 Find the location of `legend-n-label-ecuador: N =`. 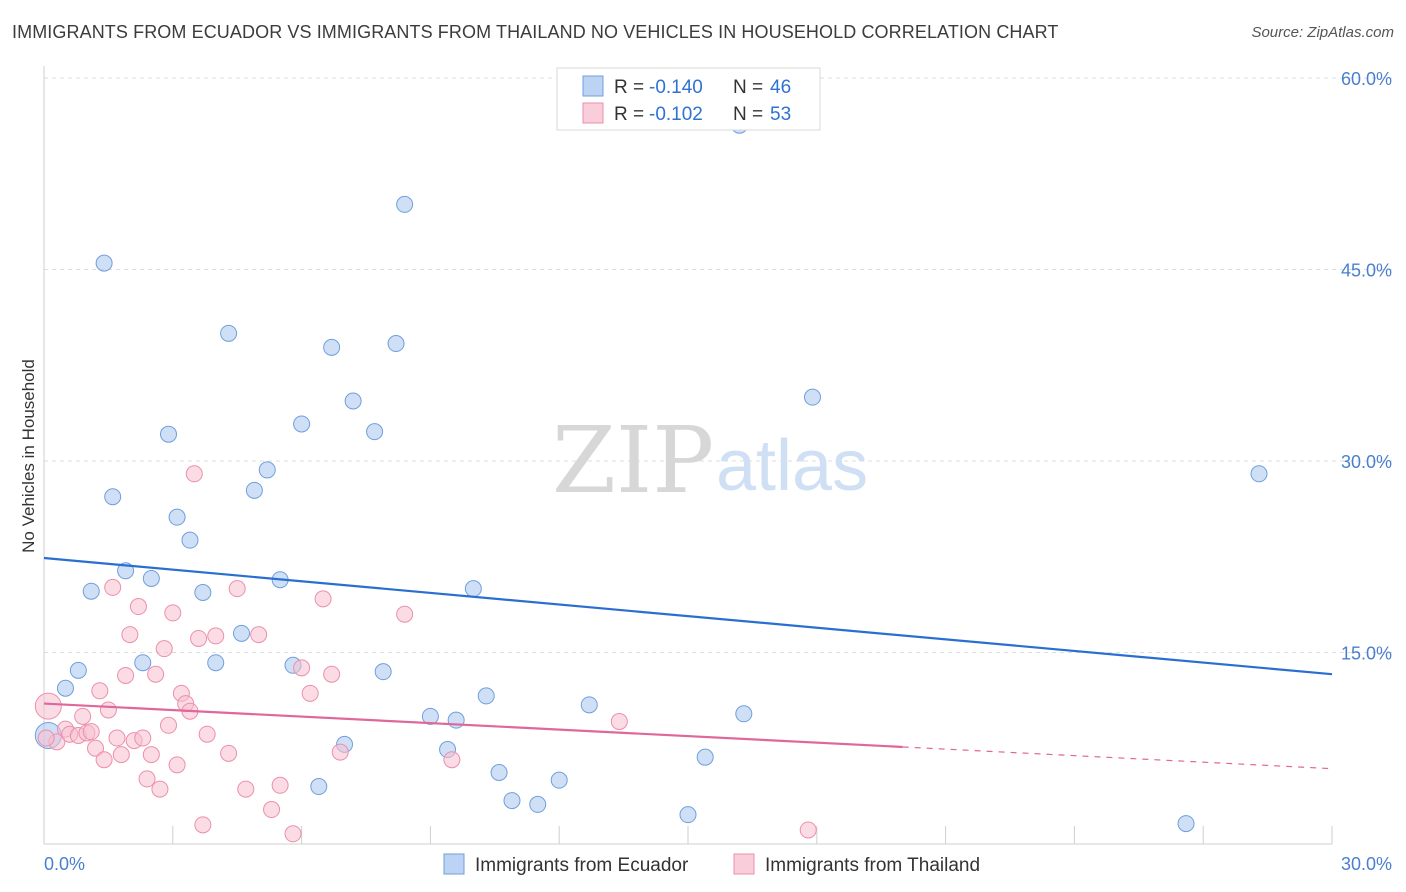

legend-n-label-ecuador: N = is located at coordinates (748, 87).